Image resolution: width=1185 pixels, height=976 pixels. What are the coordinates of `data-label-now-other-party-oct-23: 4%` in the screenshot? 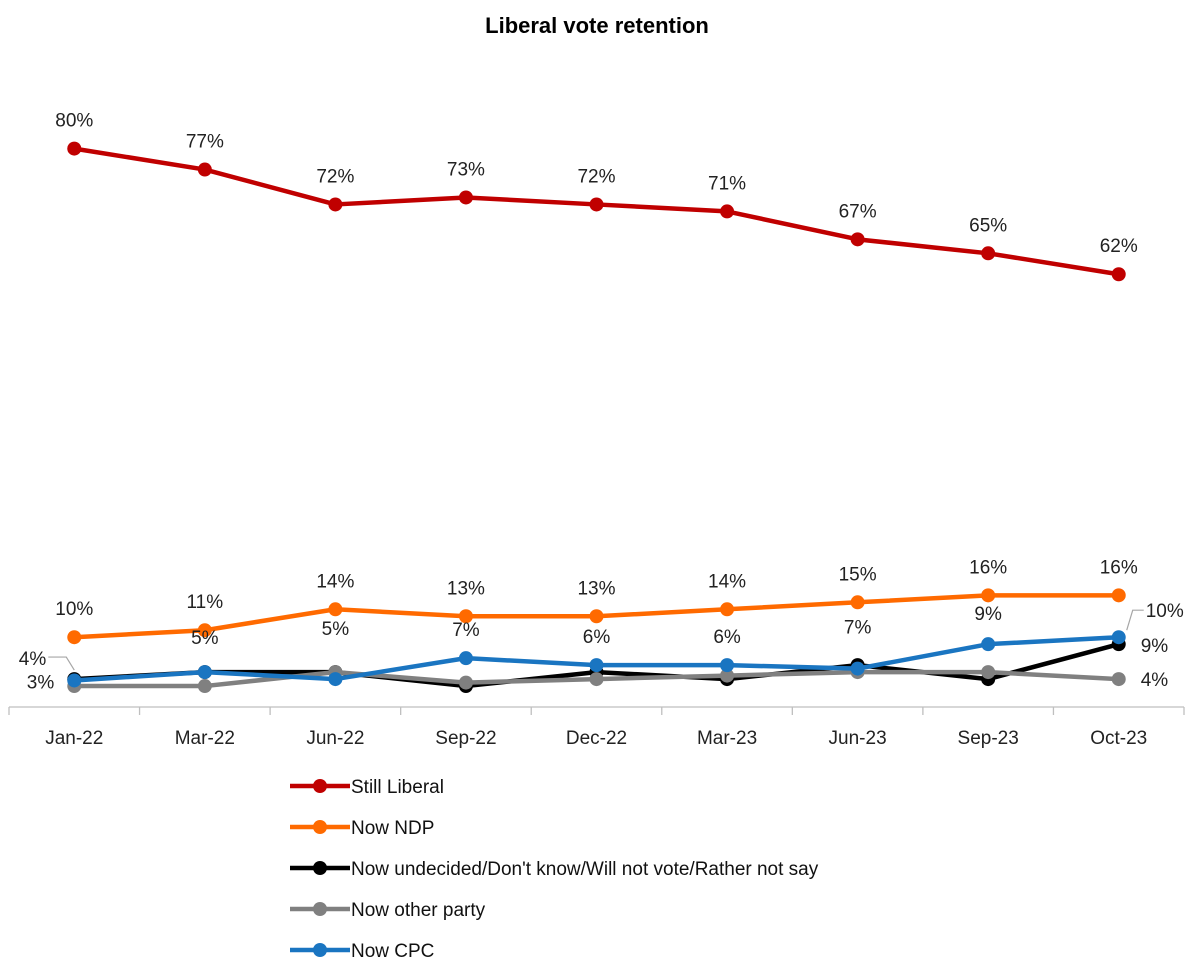 It's located at (1155, 680).